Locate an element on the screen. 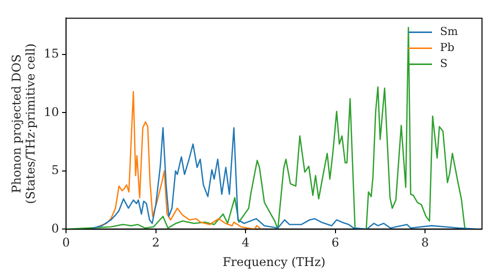  x-tick-label: 0 is located at coordinates (66, 243).